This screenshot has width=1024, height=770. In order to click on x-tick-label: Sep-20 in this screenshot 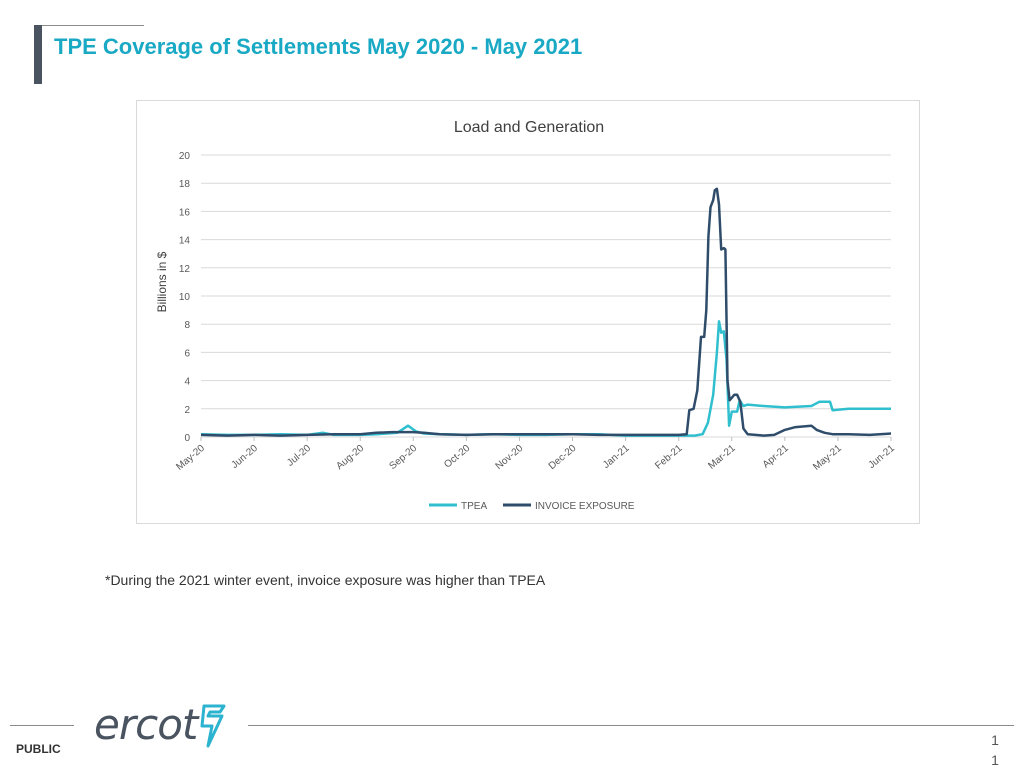, I will do `click(403, 457)`.